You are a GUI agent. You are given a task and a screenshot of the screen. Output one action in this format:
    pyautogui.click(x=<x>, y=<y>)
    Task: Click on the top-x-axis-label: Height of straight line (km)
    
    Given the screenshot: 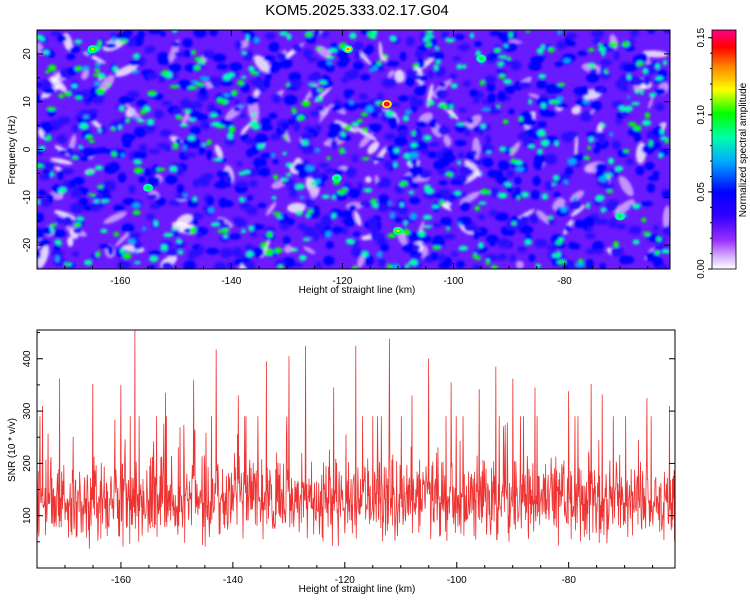 What is the action you would take?
    pyautogui.click(x=357, y=290)
    